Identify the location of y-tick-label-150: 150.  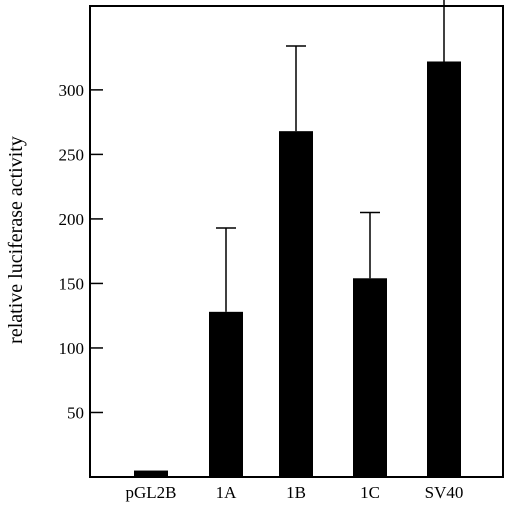
(72, 283).